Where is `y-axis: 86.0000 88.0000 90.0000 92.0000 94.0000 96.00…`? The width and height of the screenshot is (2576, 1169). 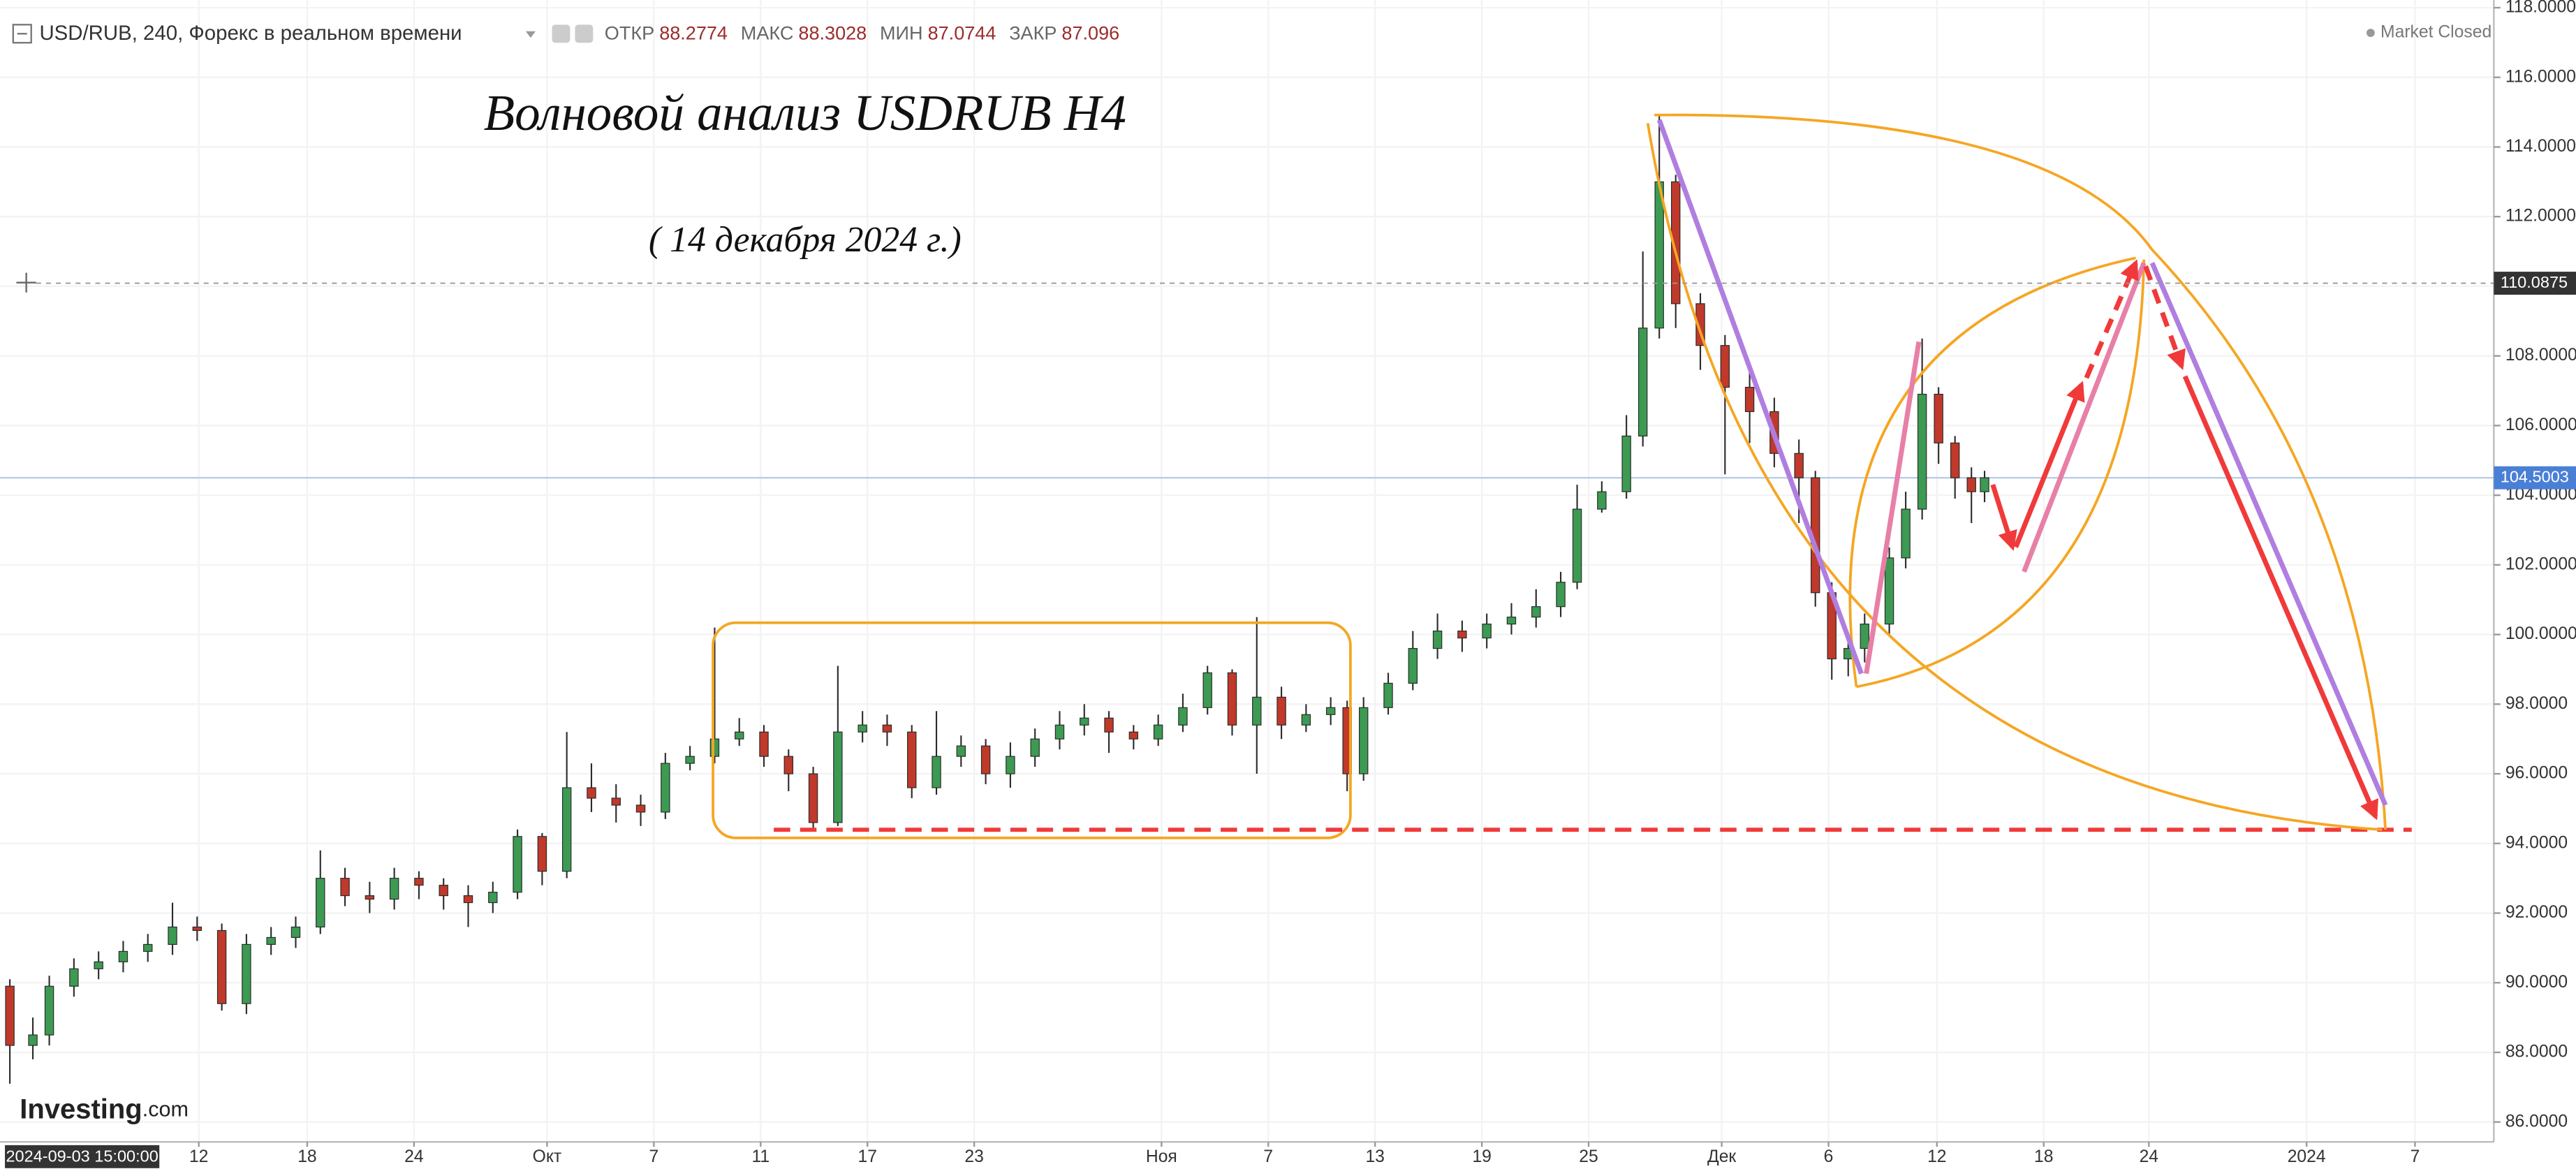 y-axis: 86.0000 88.0000 90.0000 92.0000 94.0000 96.00… is located at coordinates (2535, 565).